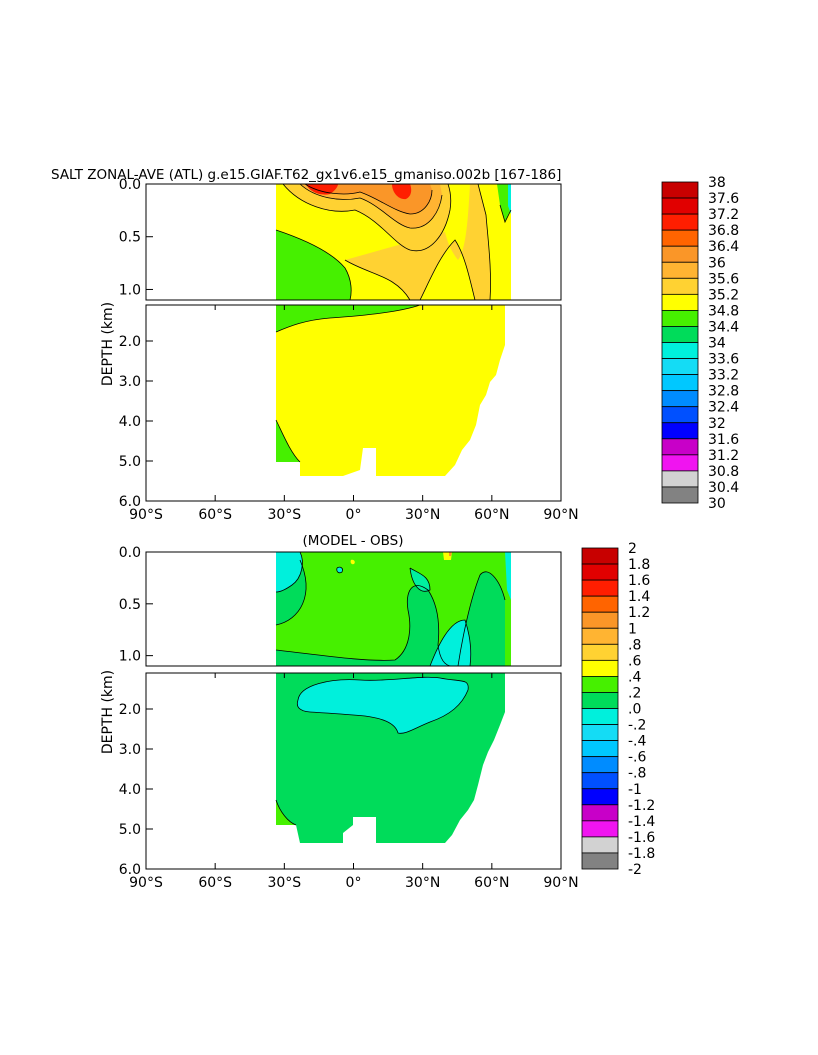  What do you see at coordinates (422, 883) in the screenshot?
I see `bottom-xtick-label: 30°N` at bounding box center [422, 883].